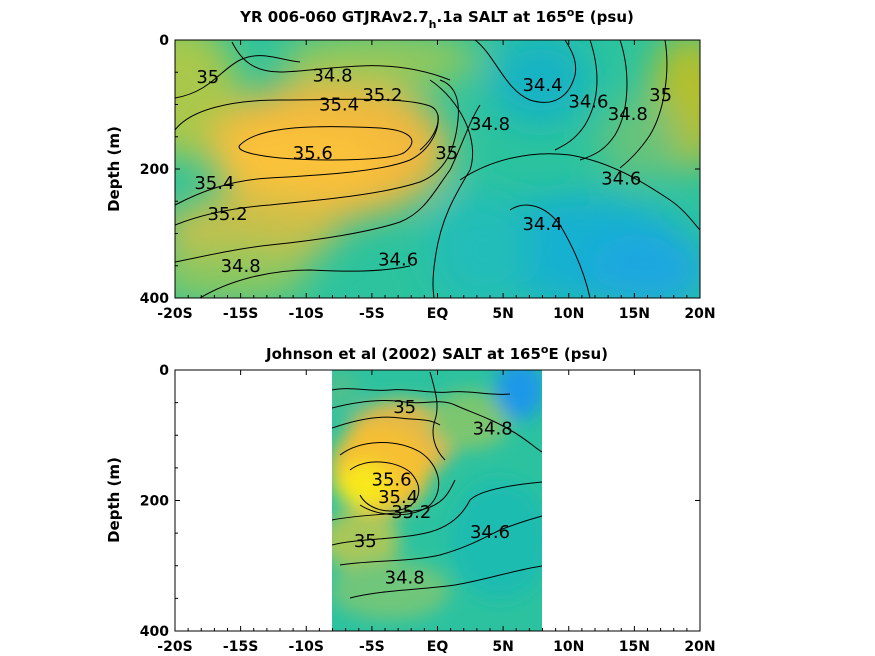  What do you see at coordinates (154, 299) in the screenshot?
I see `top-ytick-label: 400` at bounding box center [154, 299].